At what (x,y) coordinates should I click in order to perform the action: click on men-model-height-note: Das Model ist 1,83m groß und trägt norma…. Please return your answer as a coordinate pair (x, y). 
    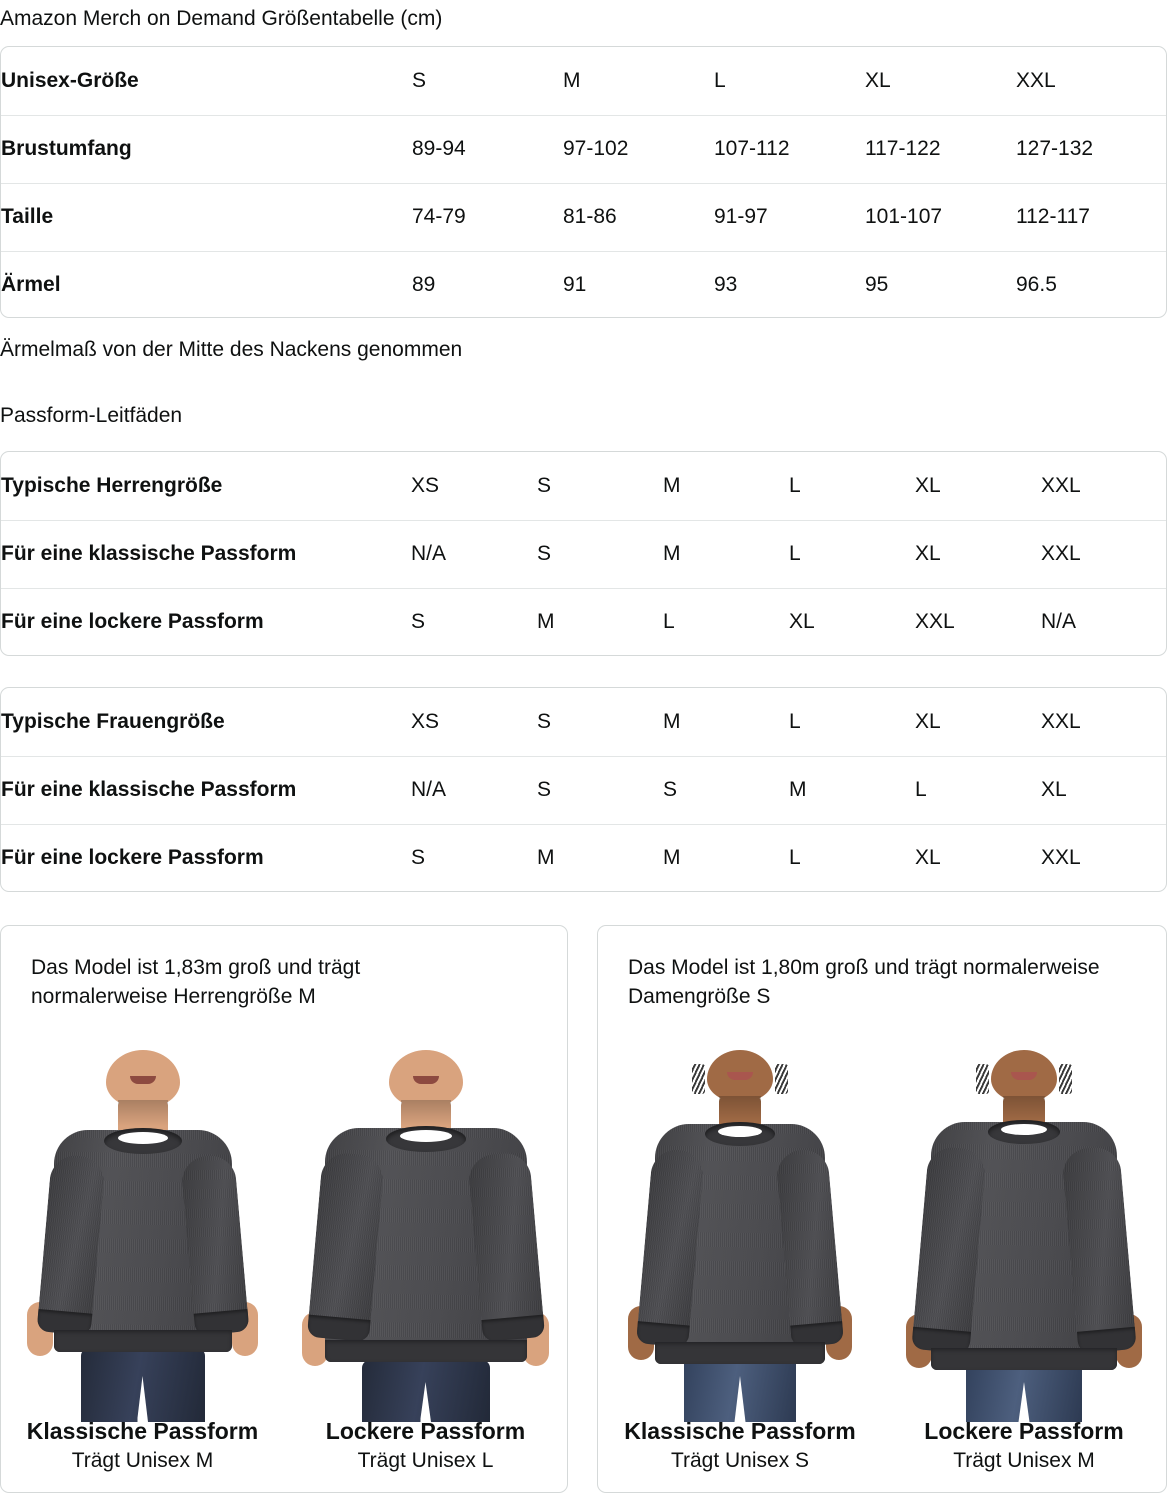
    Looking at the image, I should click on (196, 982).